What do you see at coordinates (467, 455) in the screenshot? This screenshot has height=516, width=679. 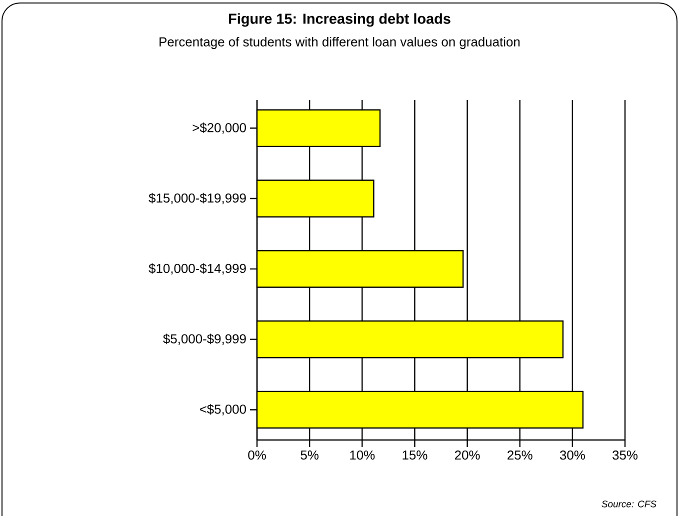 I see `x-tick-label: 20%` at bounding box center [467, 455].